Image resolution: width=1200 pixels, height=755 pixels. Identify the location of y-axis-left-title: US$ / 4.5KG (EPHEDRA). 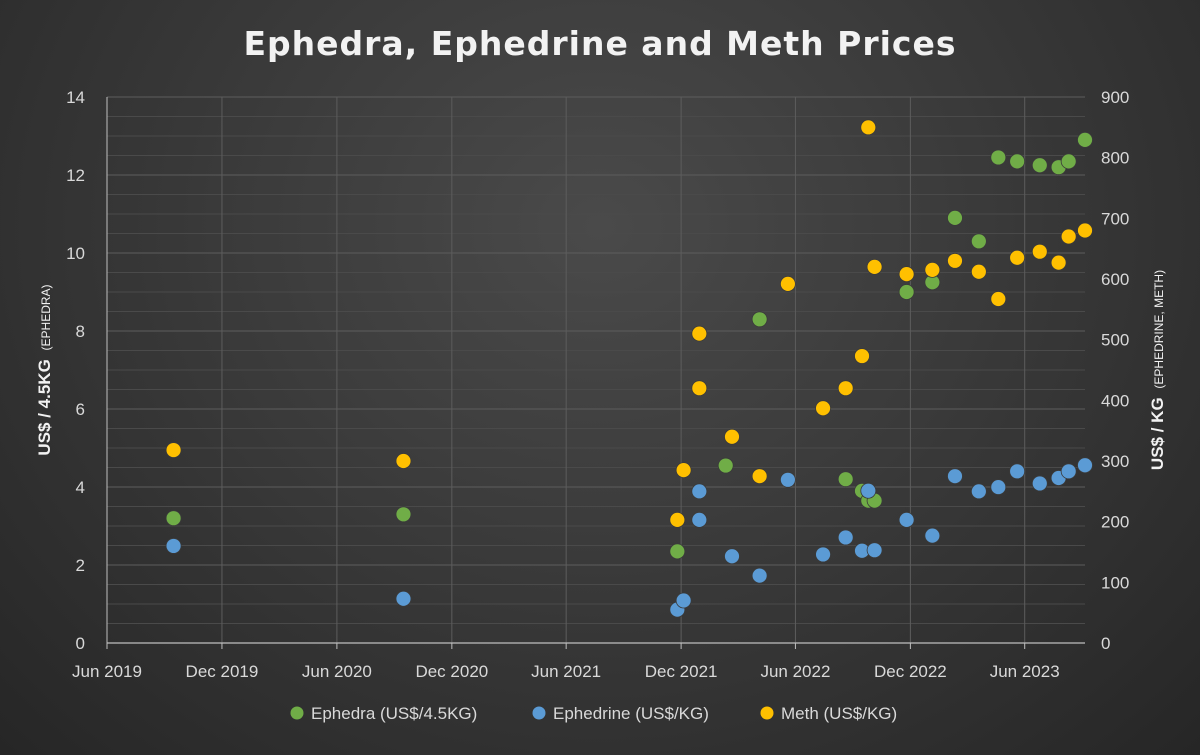
(44, 369).